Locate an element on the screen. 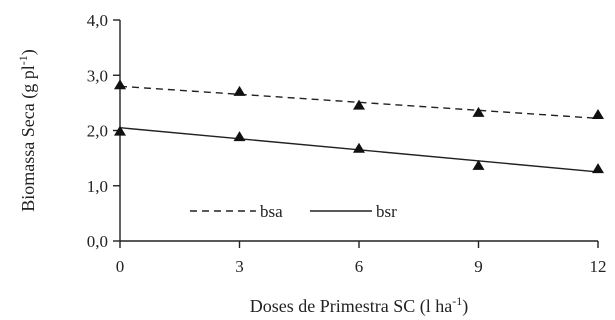  series-bsa is located at coordinates (359, 99).